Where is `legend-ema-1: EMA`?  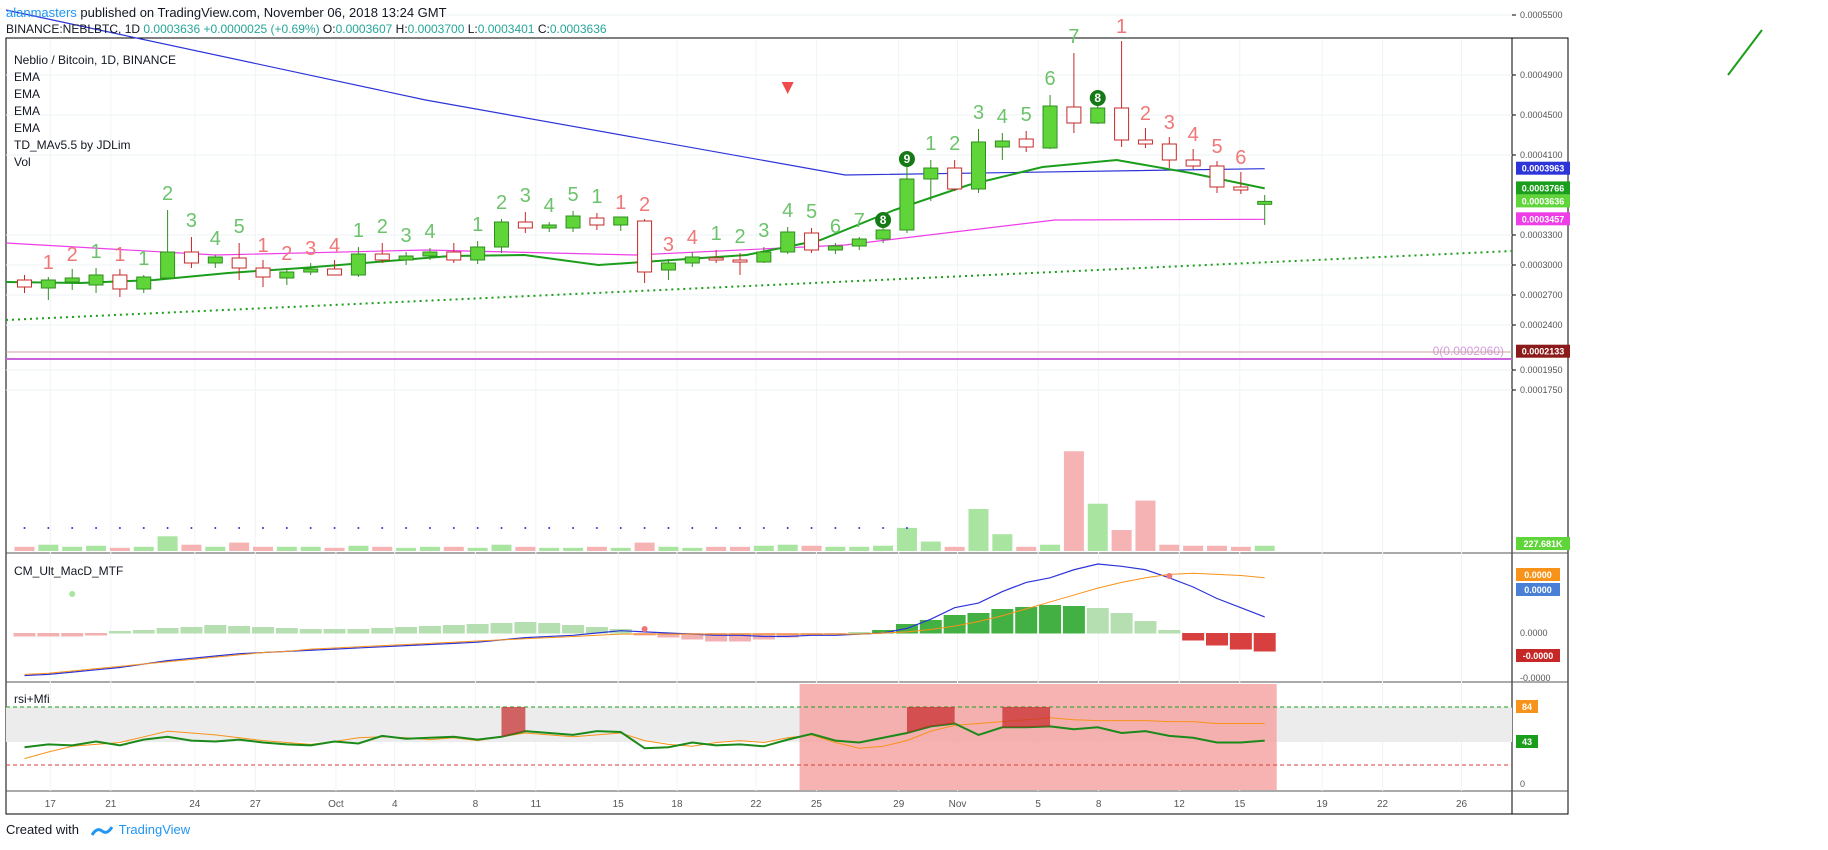
legend-ema-1: EMA is located at coordinates (27, 77).